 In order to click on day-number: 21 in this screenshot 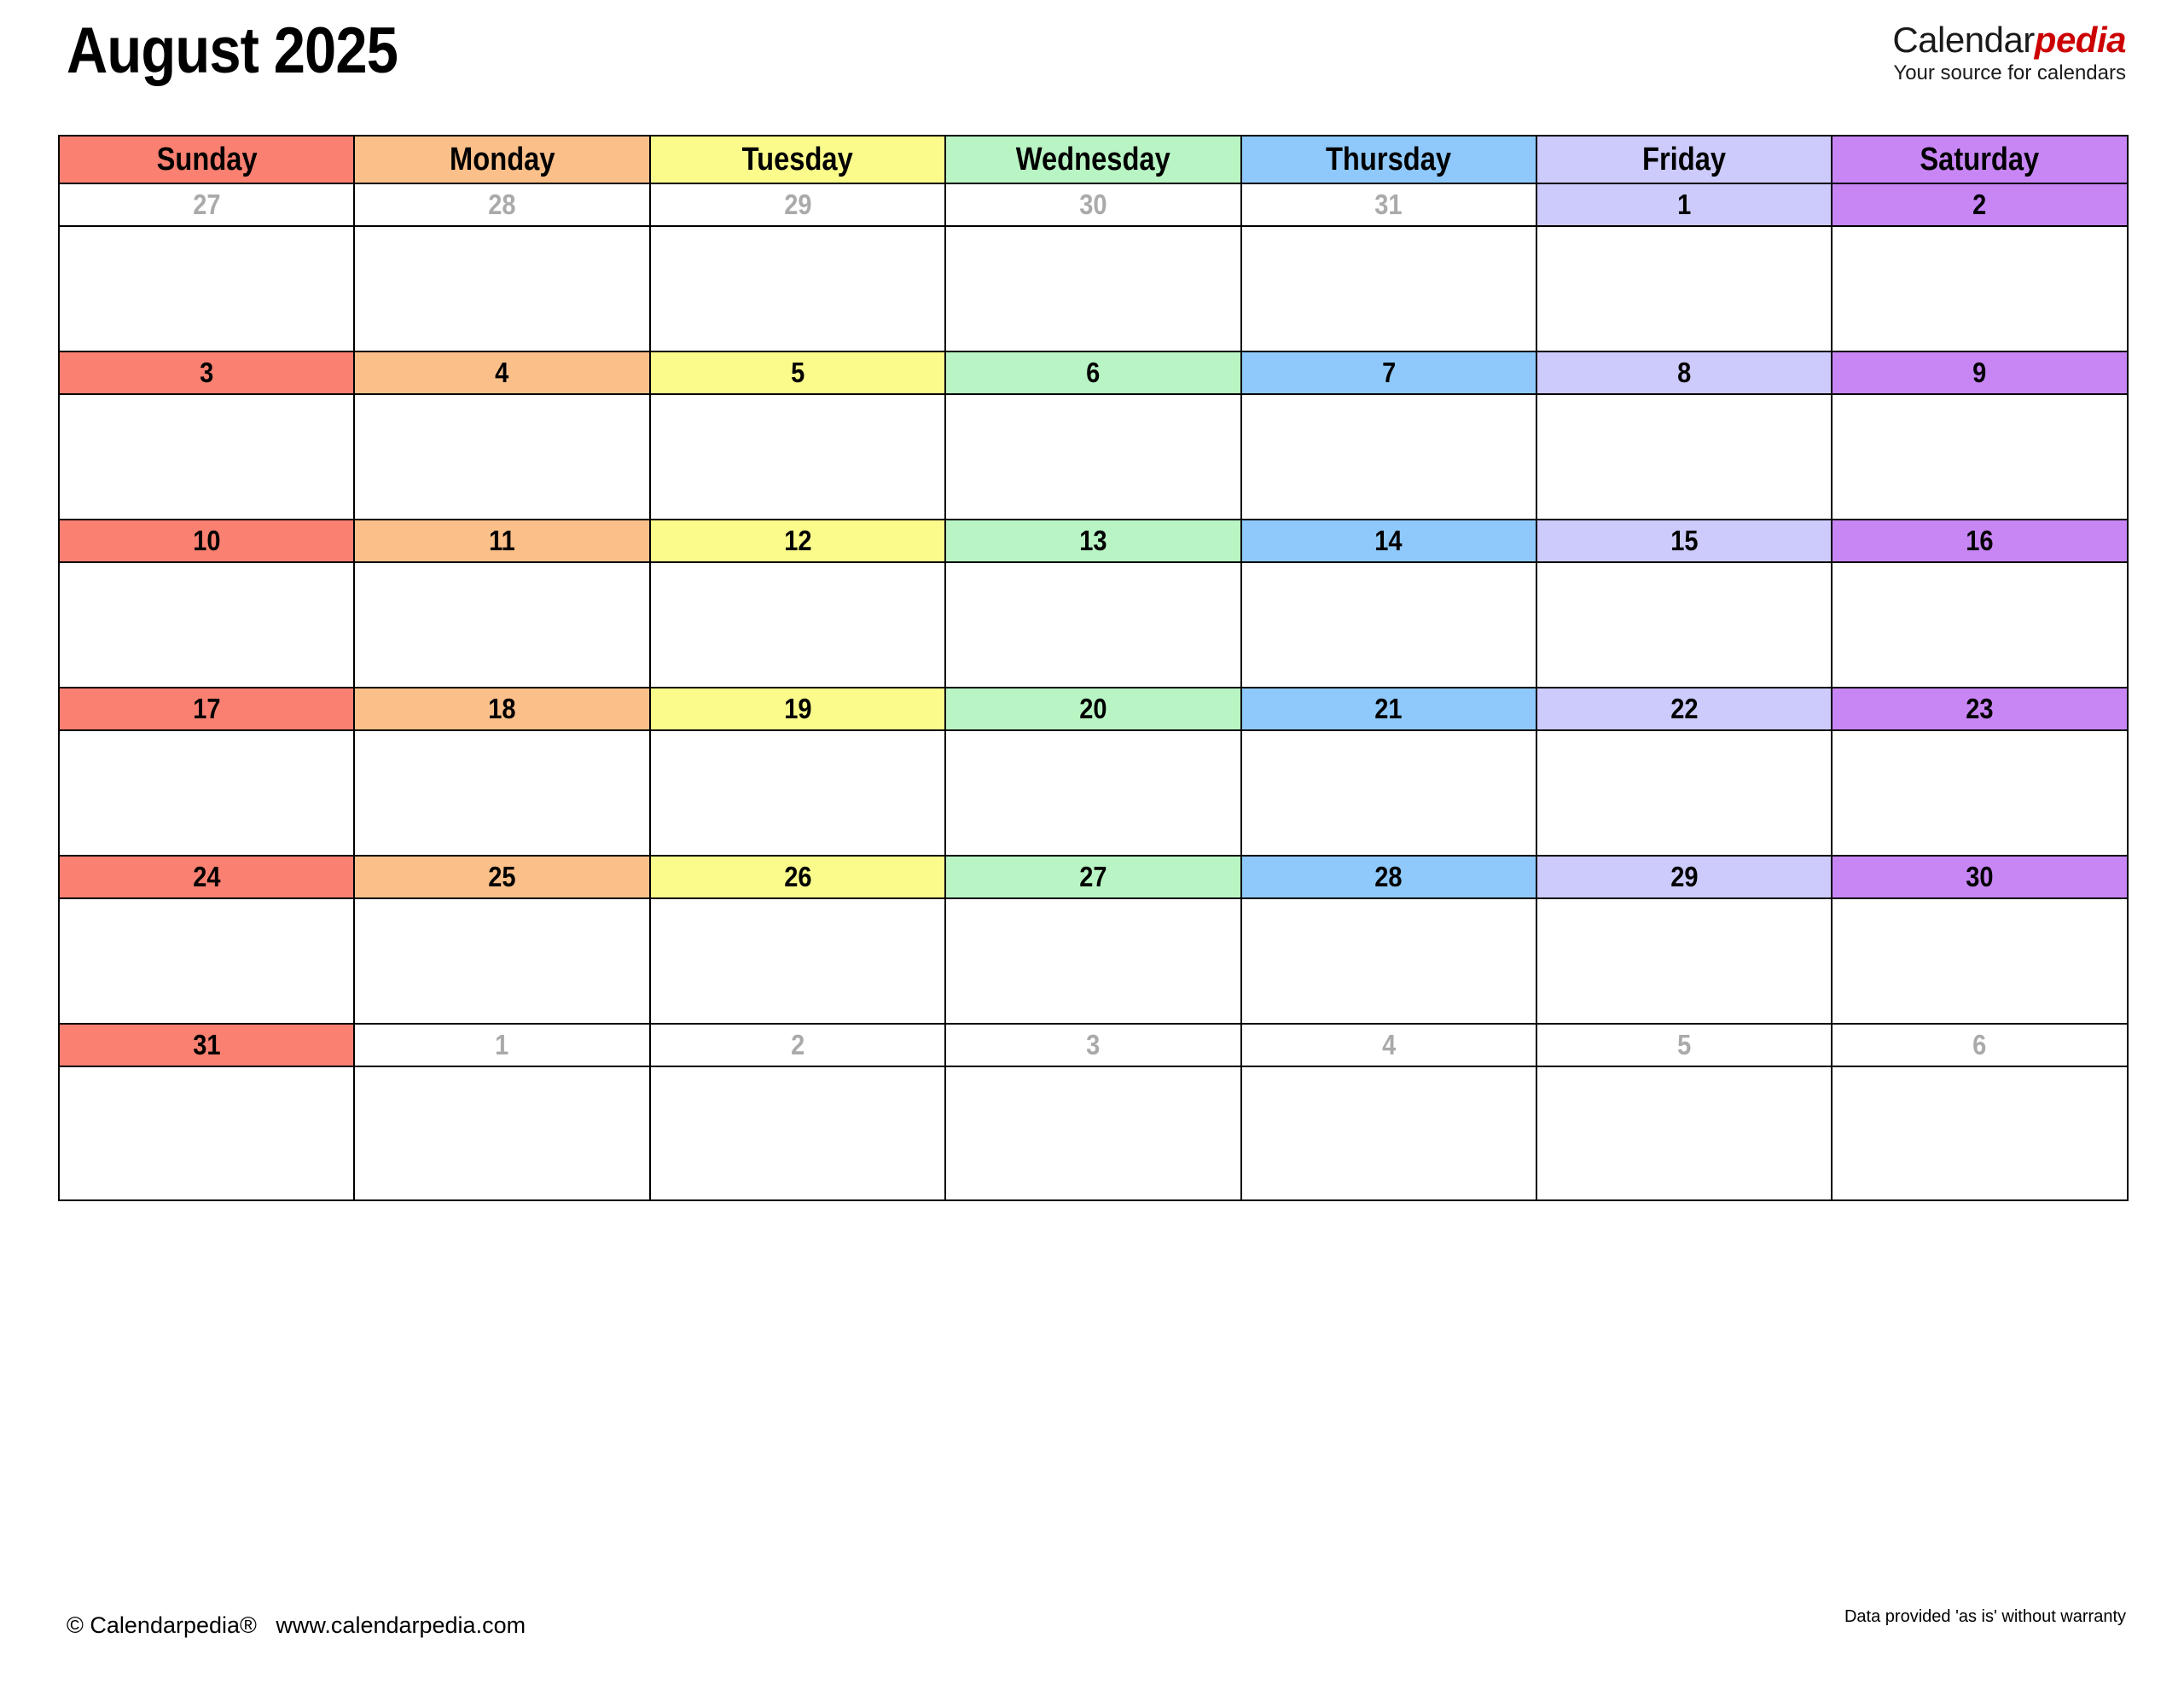, I will do `click(1388, 709)`.